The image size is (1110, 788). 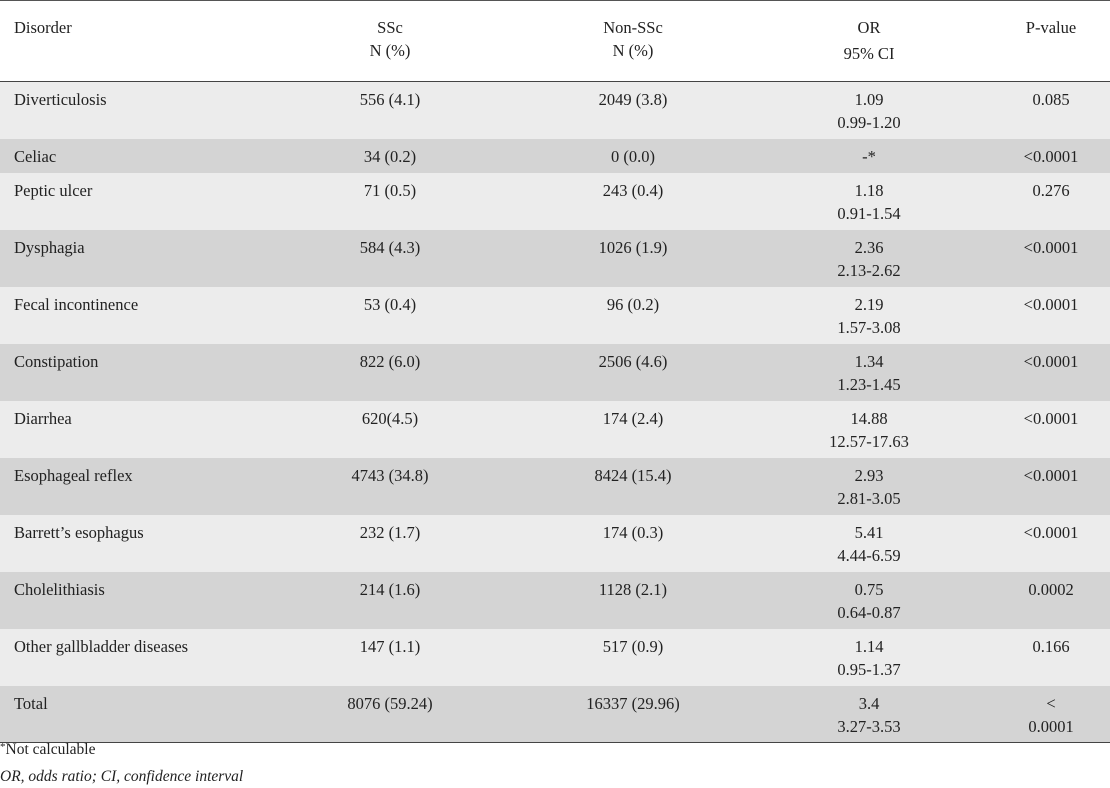 I want to click on cell-nonssc: 517 (0.9), so click(x=633, y=646).